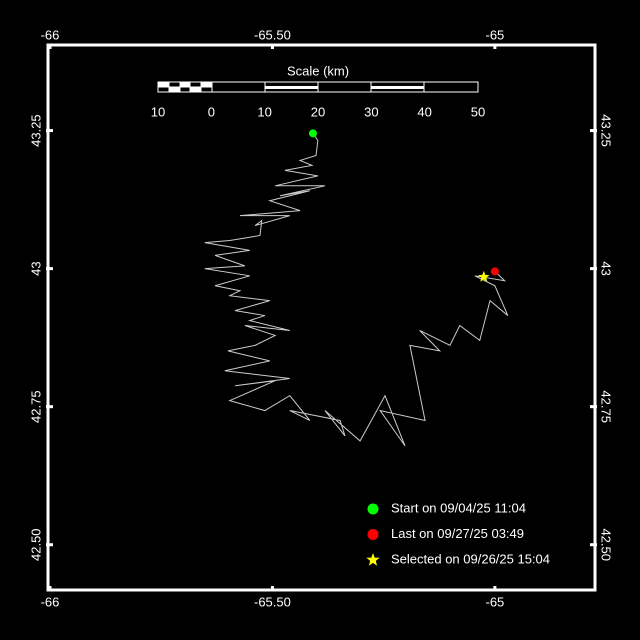 Image resolution: width=640 pixels, height=640 pixels. Describe the element at coordinates (35, 130) in the screenshot. I see `y-tick-label-left: 43.25` at that location.